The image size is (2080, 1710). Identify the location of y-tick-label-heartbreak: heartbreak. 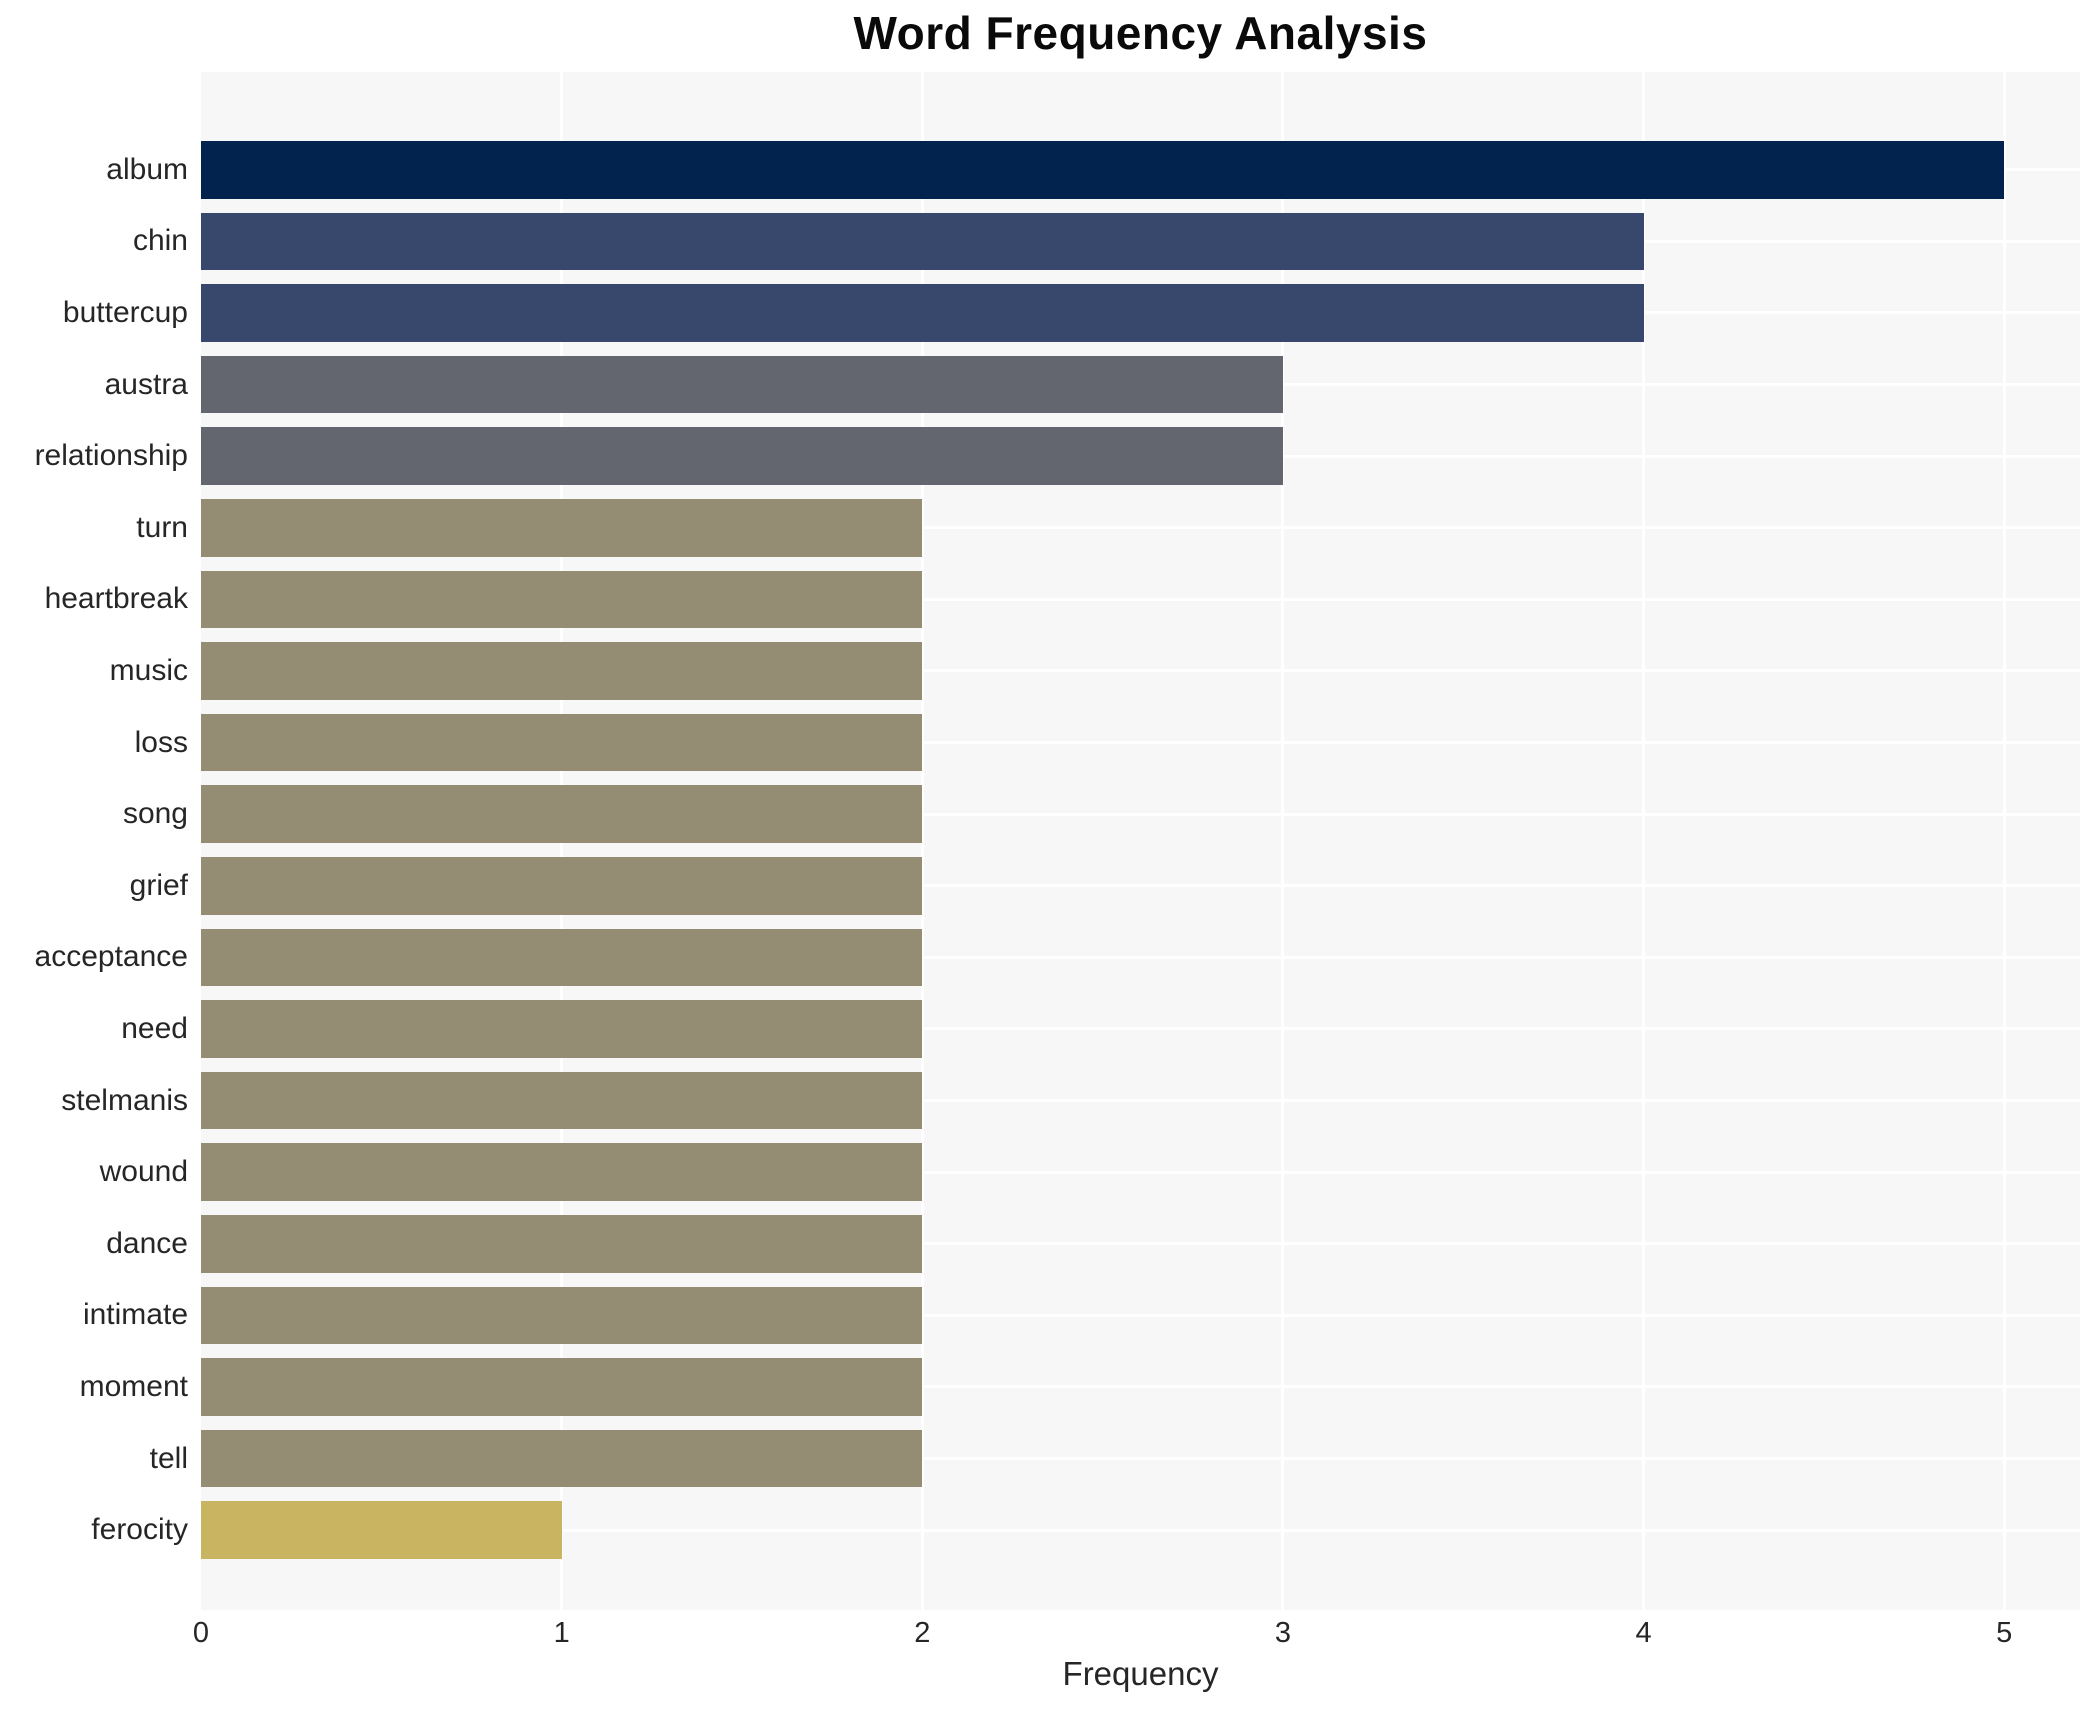
(116, 599).